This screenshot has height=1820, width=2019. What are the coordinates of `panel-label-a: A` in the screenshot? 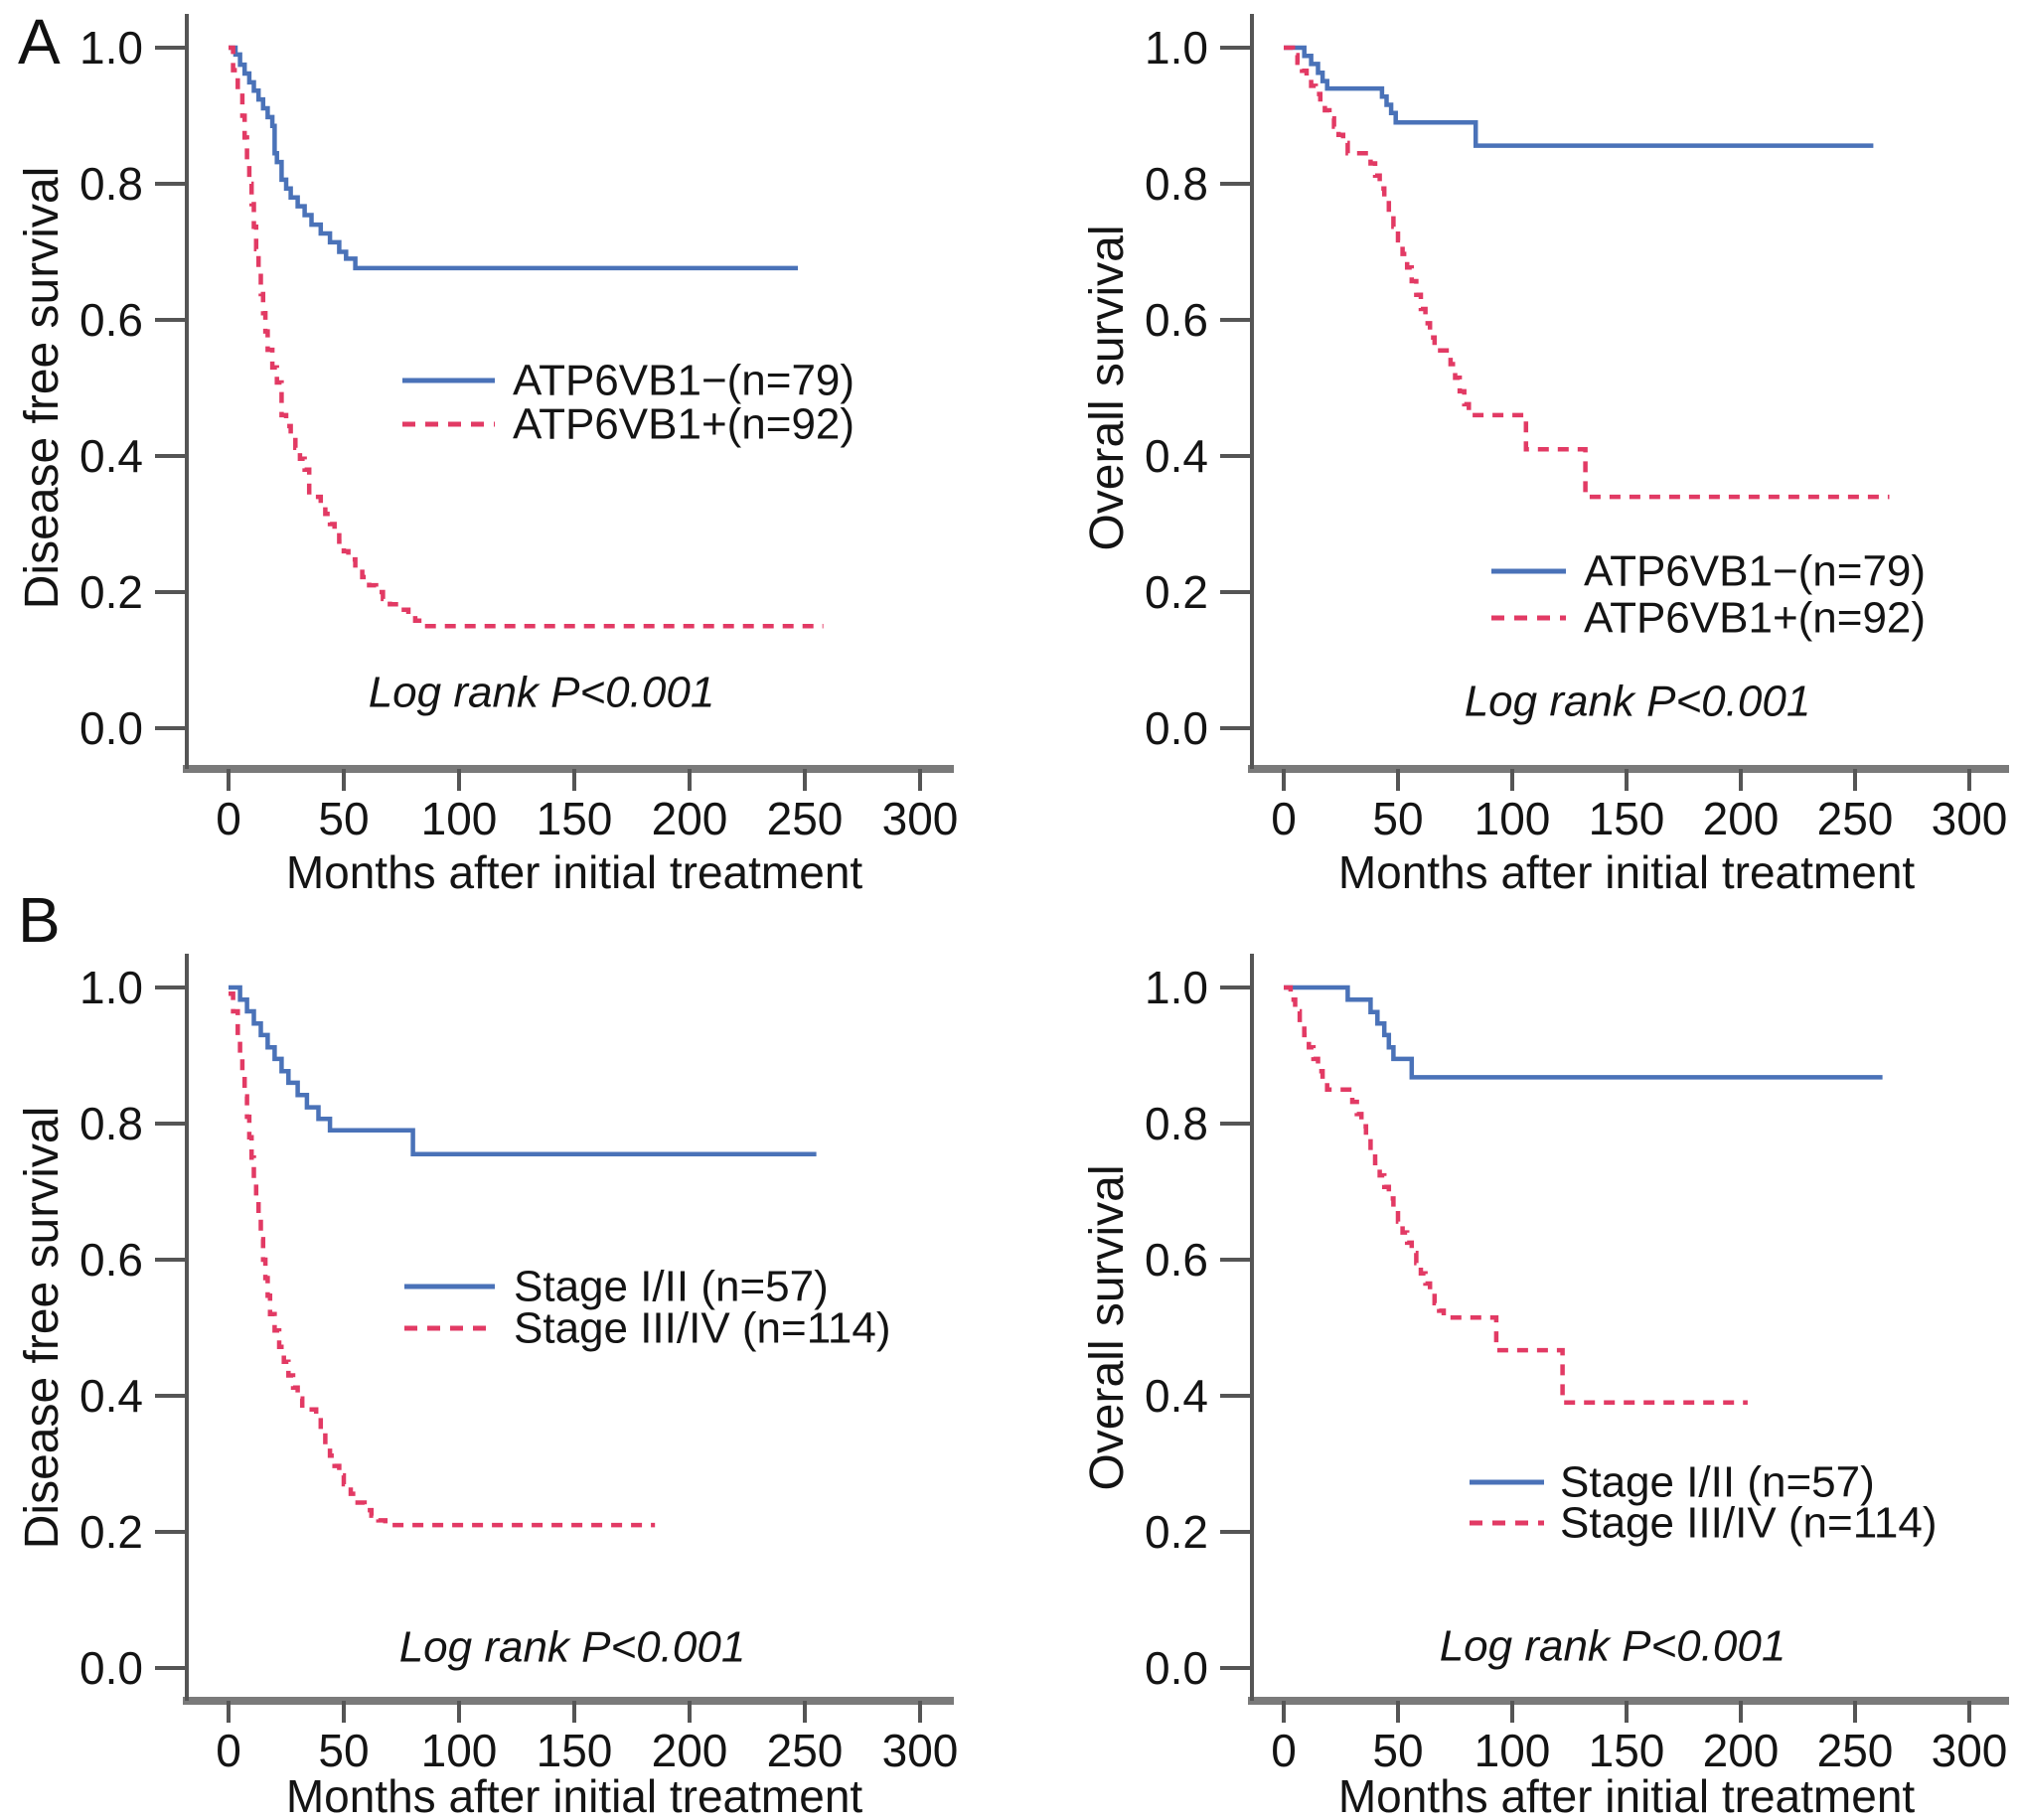 It's located at (39, 41).